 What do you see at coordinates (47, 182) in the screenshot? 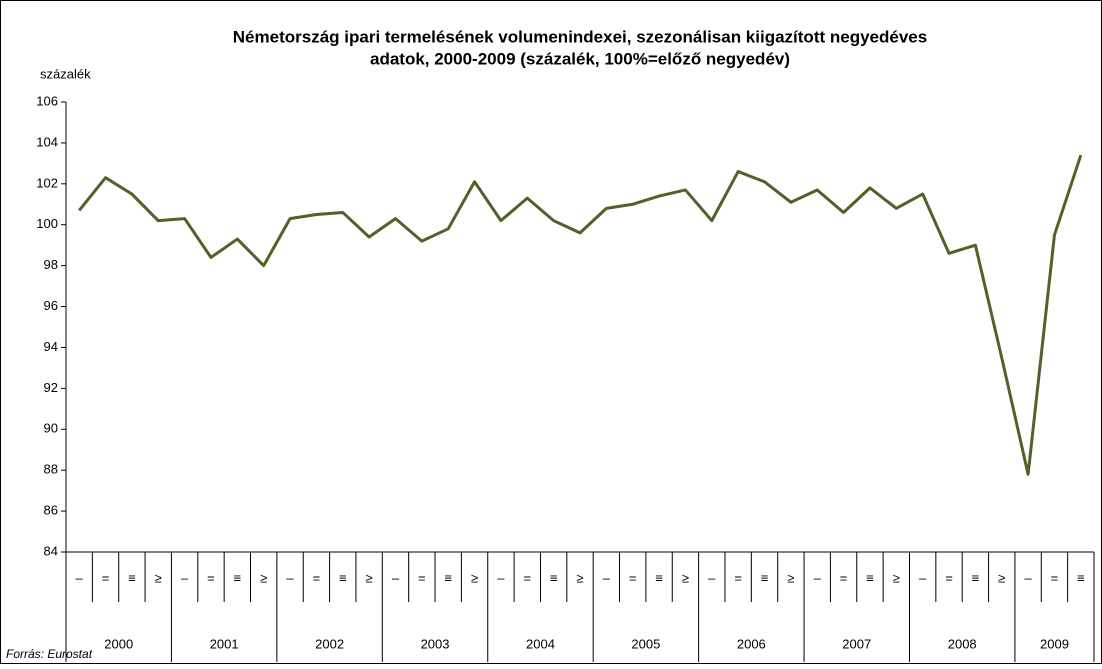
I see `y-tick-label: 102` at bounding box center [47, 182].